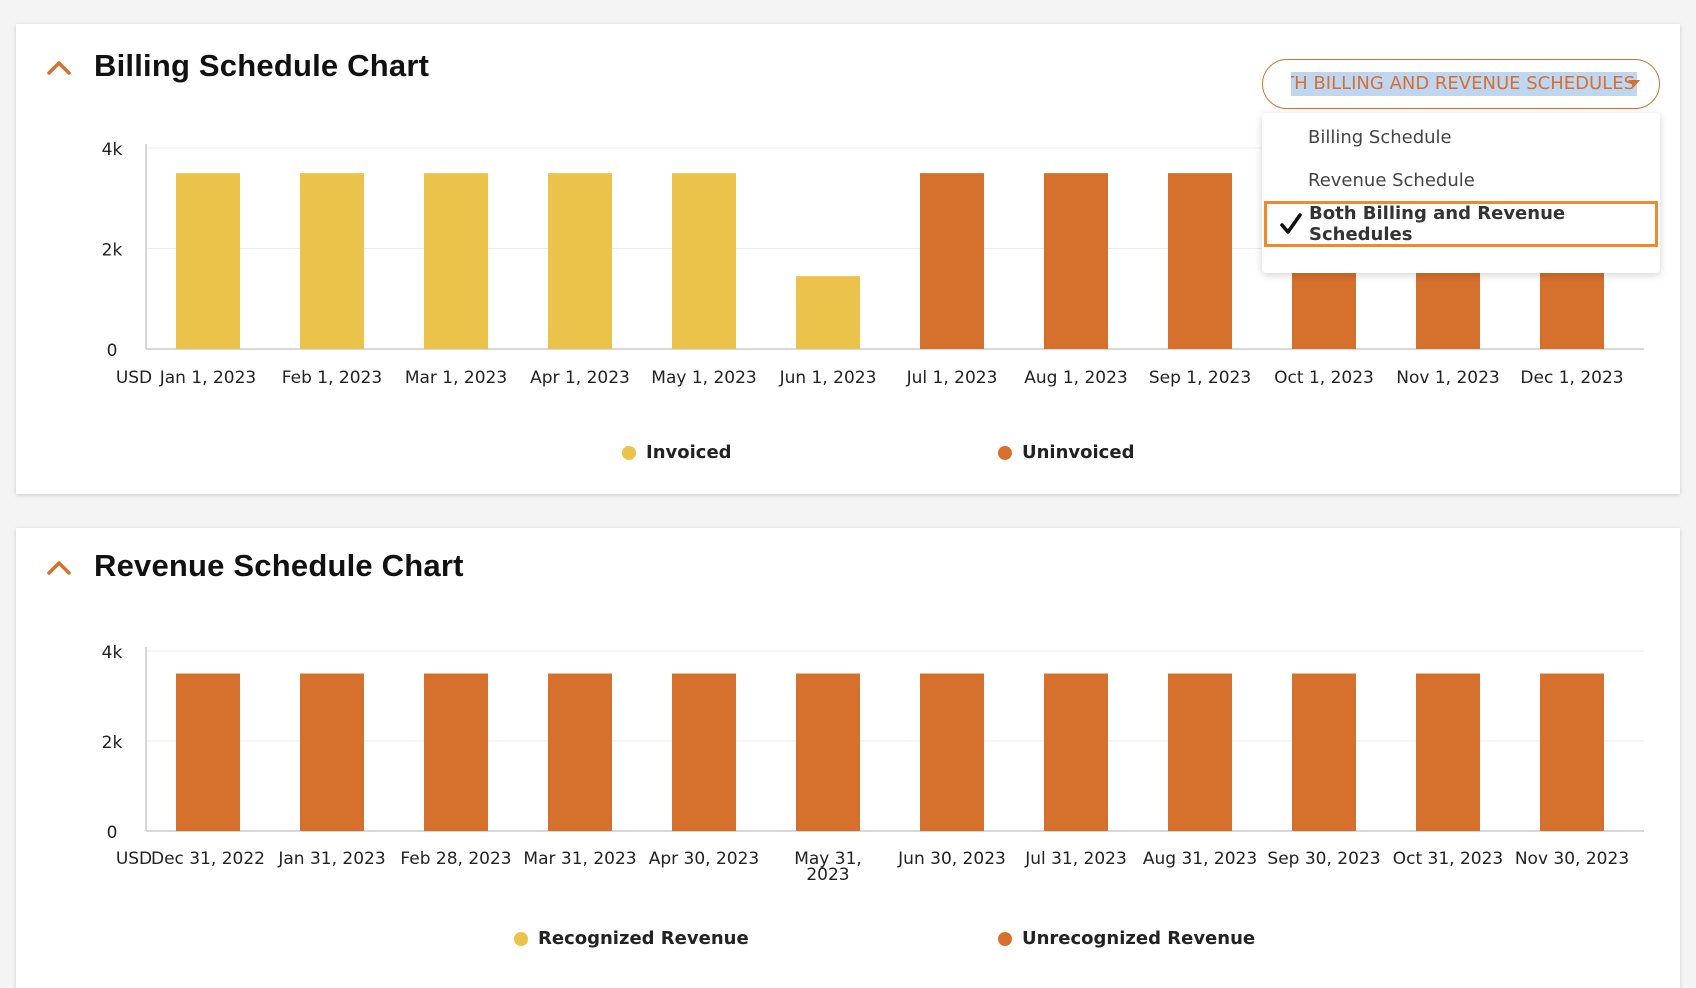 The width and height of the screenshot is (1696, 988). I want to click on menu-item-label: Both Billing and Revenue Schedules, so click(1437, 224).